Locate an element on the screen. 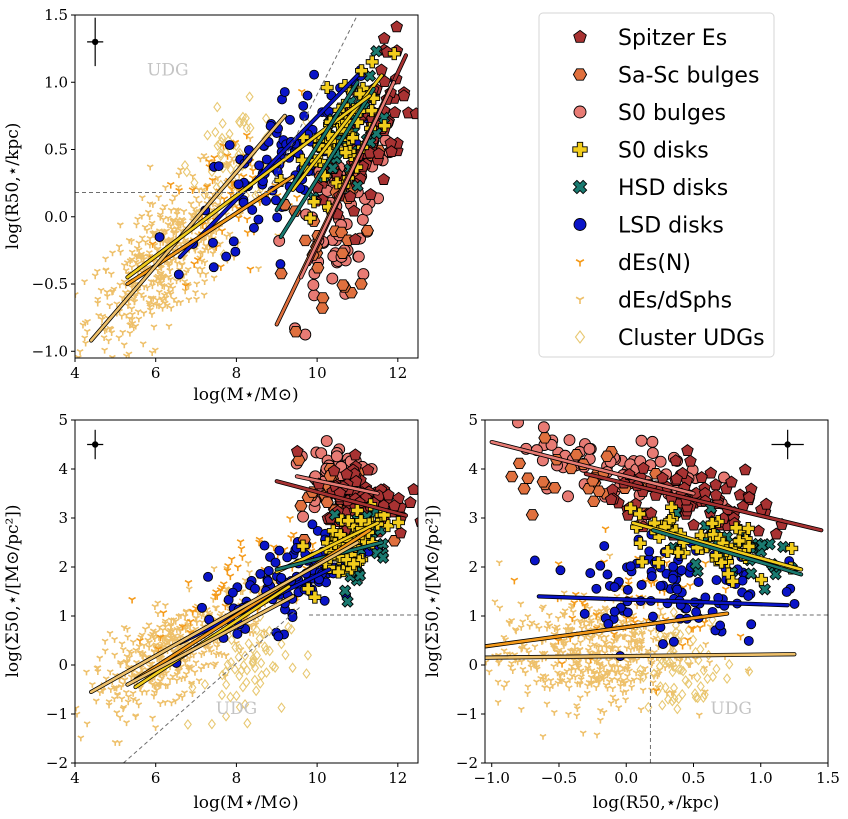 The height and width of the screenshot is (819, 848). y-tick-label: 1.0 is located at coordinates (56, 82).